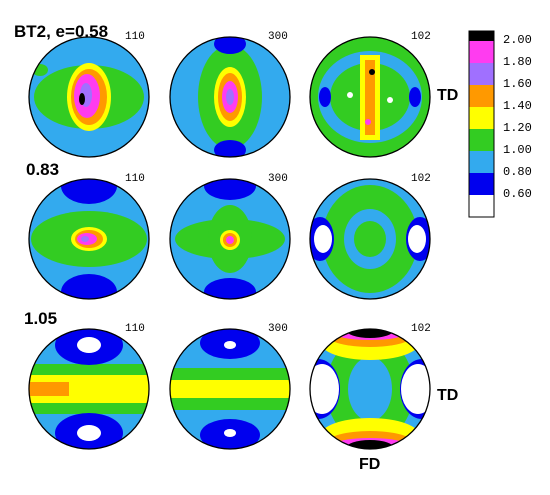 This screenshot has height=495, width=550. Describe the element at coordinates (278, 329) in the screenshot. I see `pole-label-r3-300: 300` at that location.